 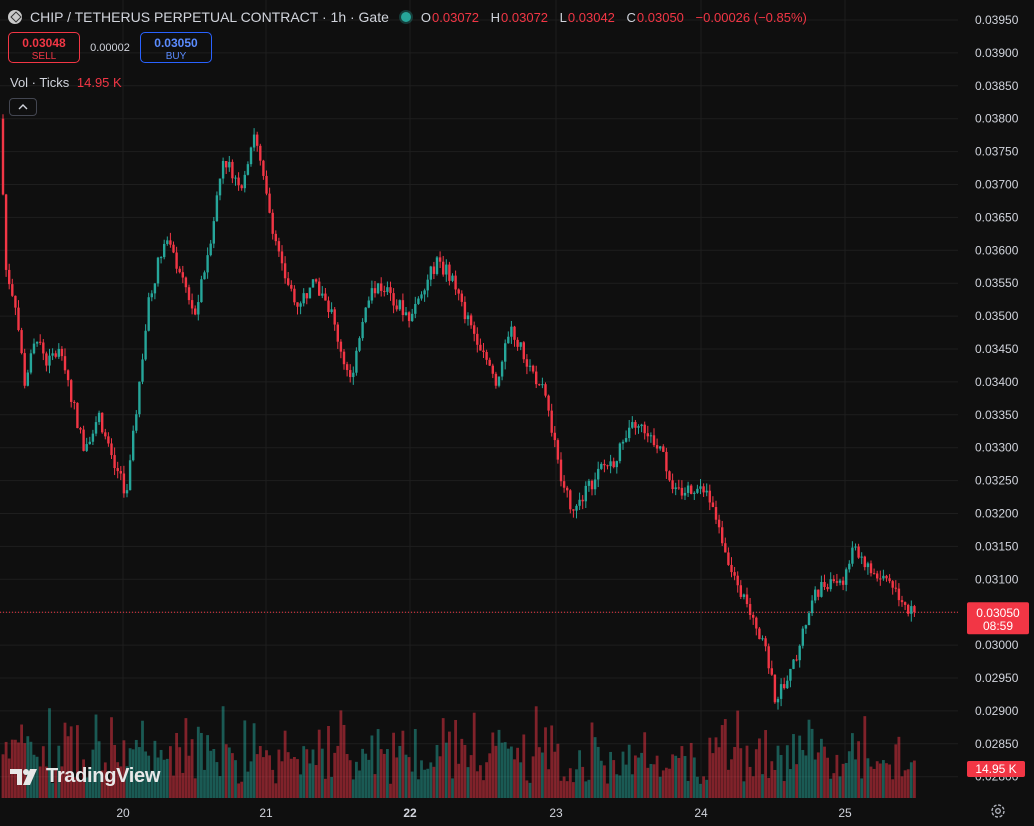 I want to click on price-tick-label: 0.03300, so click(x=997, y=448).